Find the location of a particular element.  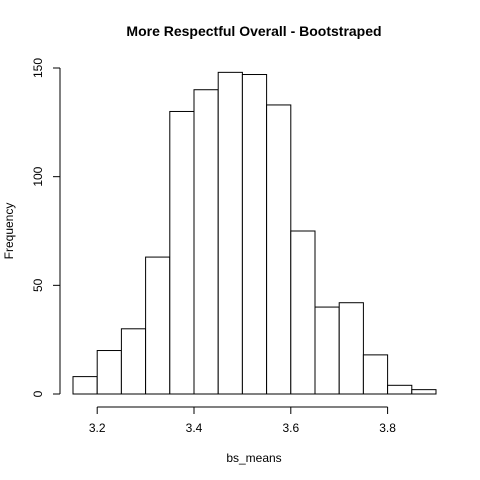

y-tick-label: 150 is located at coordinates (38, 68).